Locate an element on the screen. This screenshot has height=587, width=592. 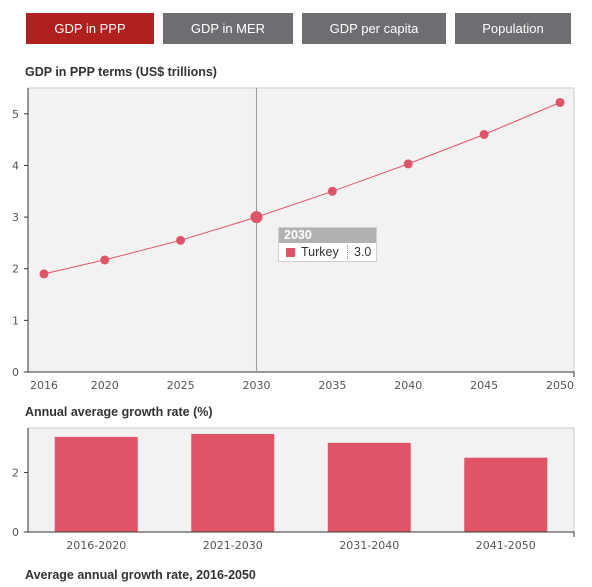
bar-chart-title: Annual average growth rate (%) is located at coordinates (119, 412).